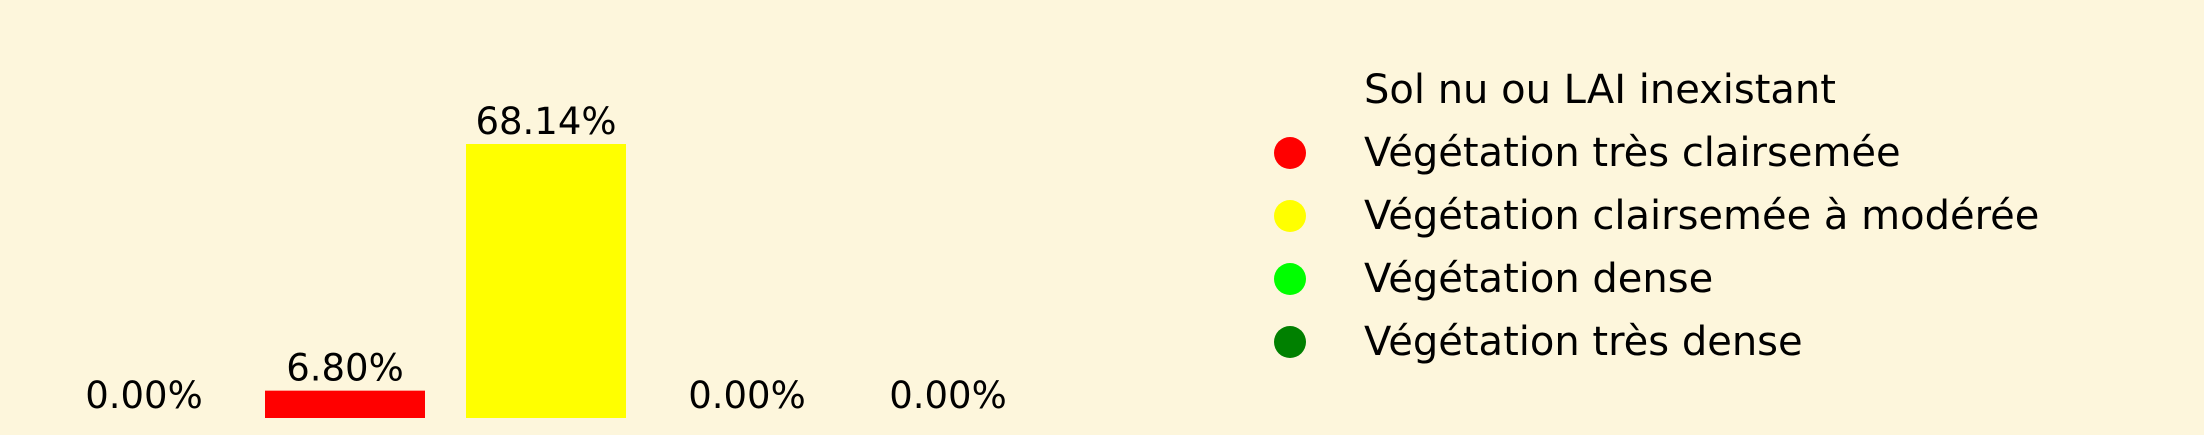  Describe the element at coordinates (1702, 215) in the screenshot. I see `legend-label: Végétation clairsemée à modérée` at that location.